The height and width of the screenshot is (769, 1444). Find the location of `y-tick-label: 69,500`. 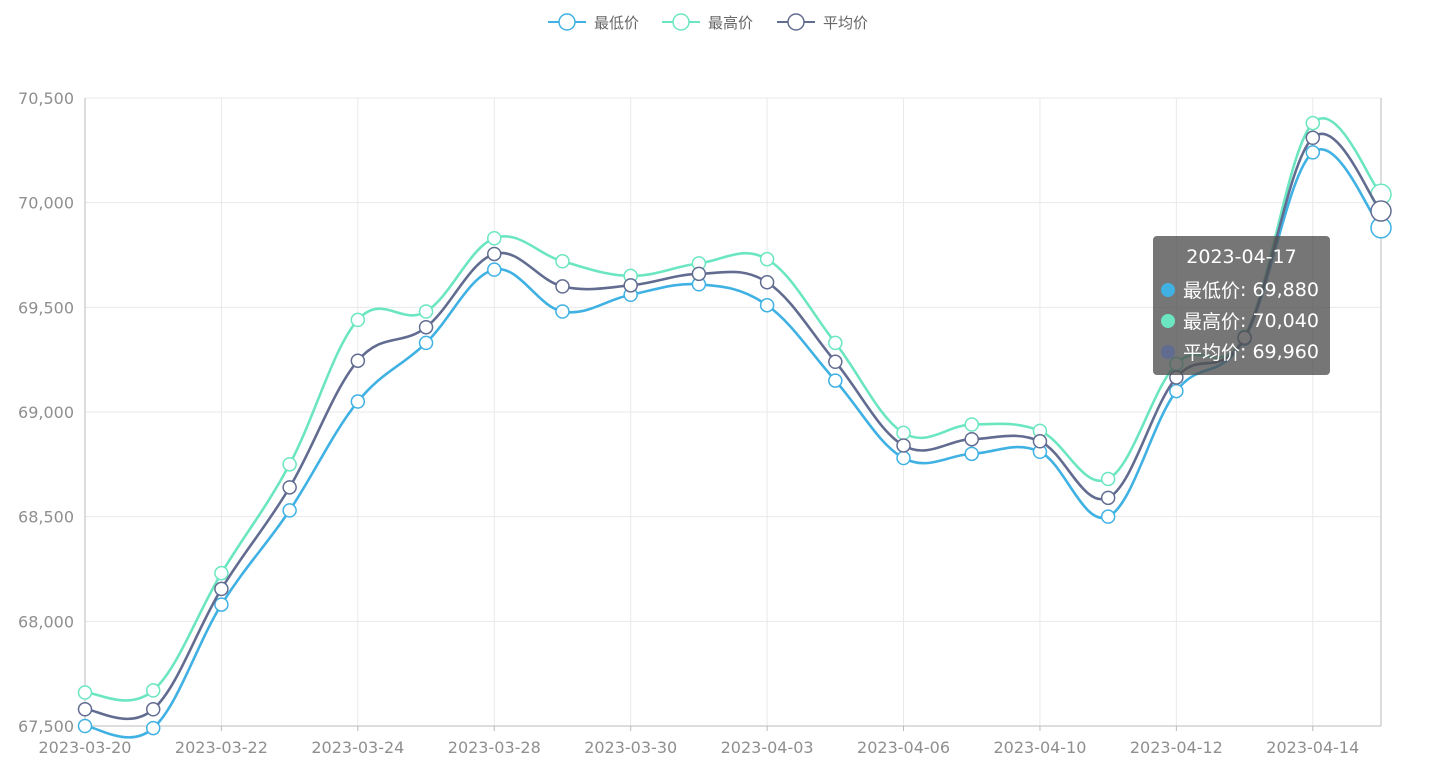

y-tick-label: 69,500 is located at coordinates (46, 307).